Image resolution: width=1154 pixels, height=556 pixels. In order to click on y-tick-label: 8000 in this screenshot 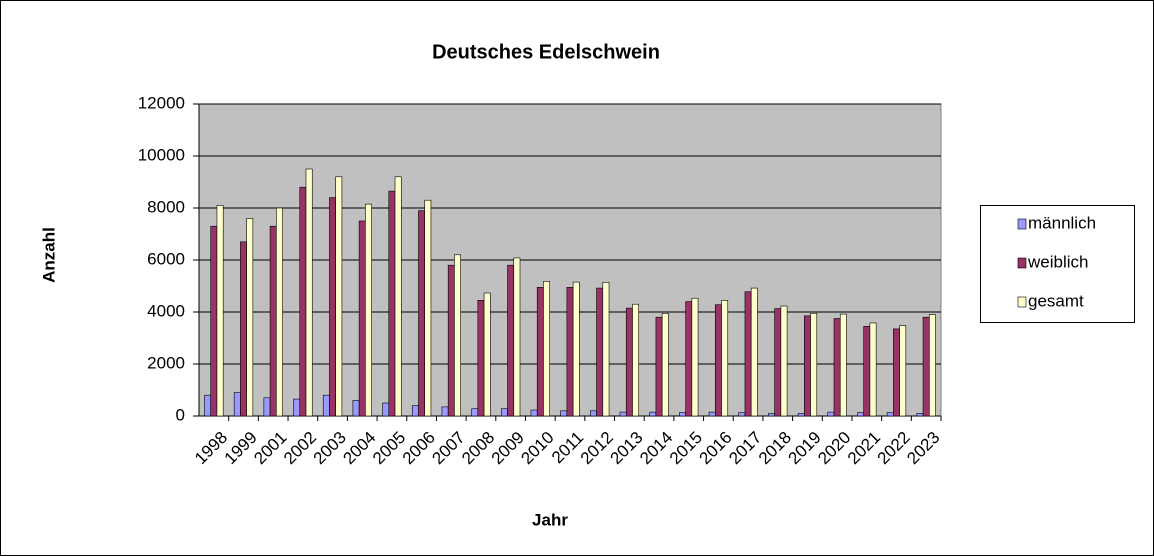, I will do `click(166, 206)`.